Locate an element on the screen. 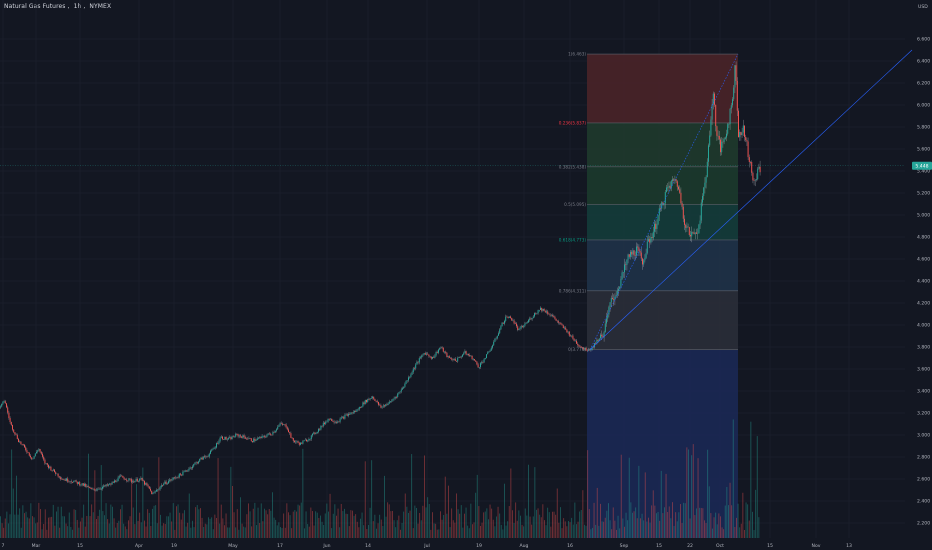 The image size is (932, 550). price-tick-label: 5.400 is located at coordinates (923, 172).